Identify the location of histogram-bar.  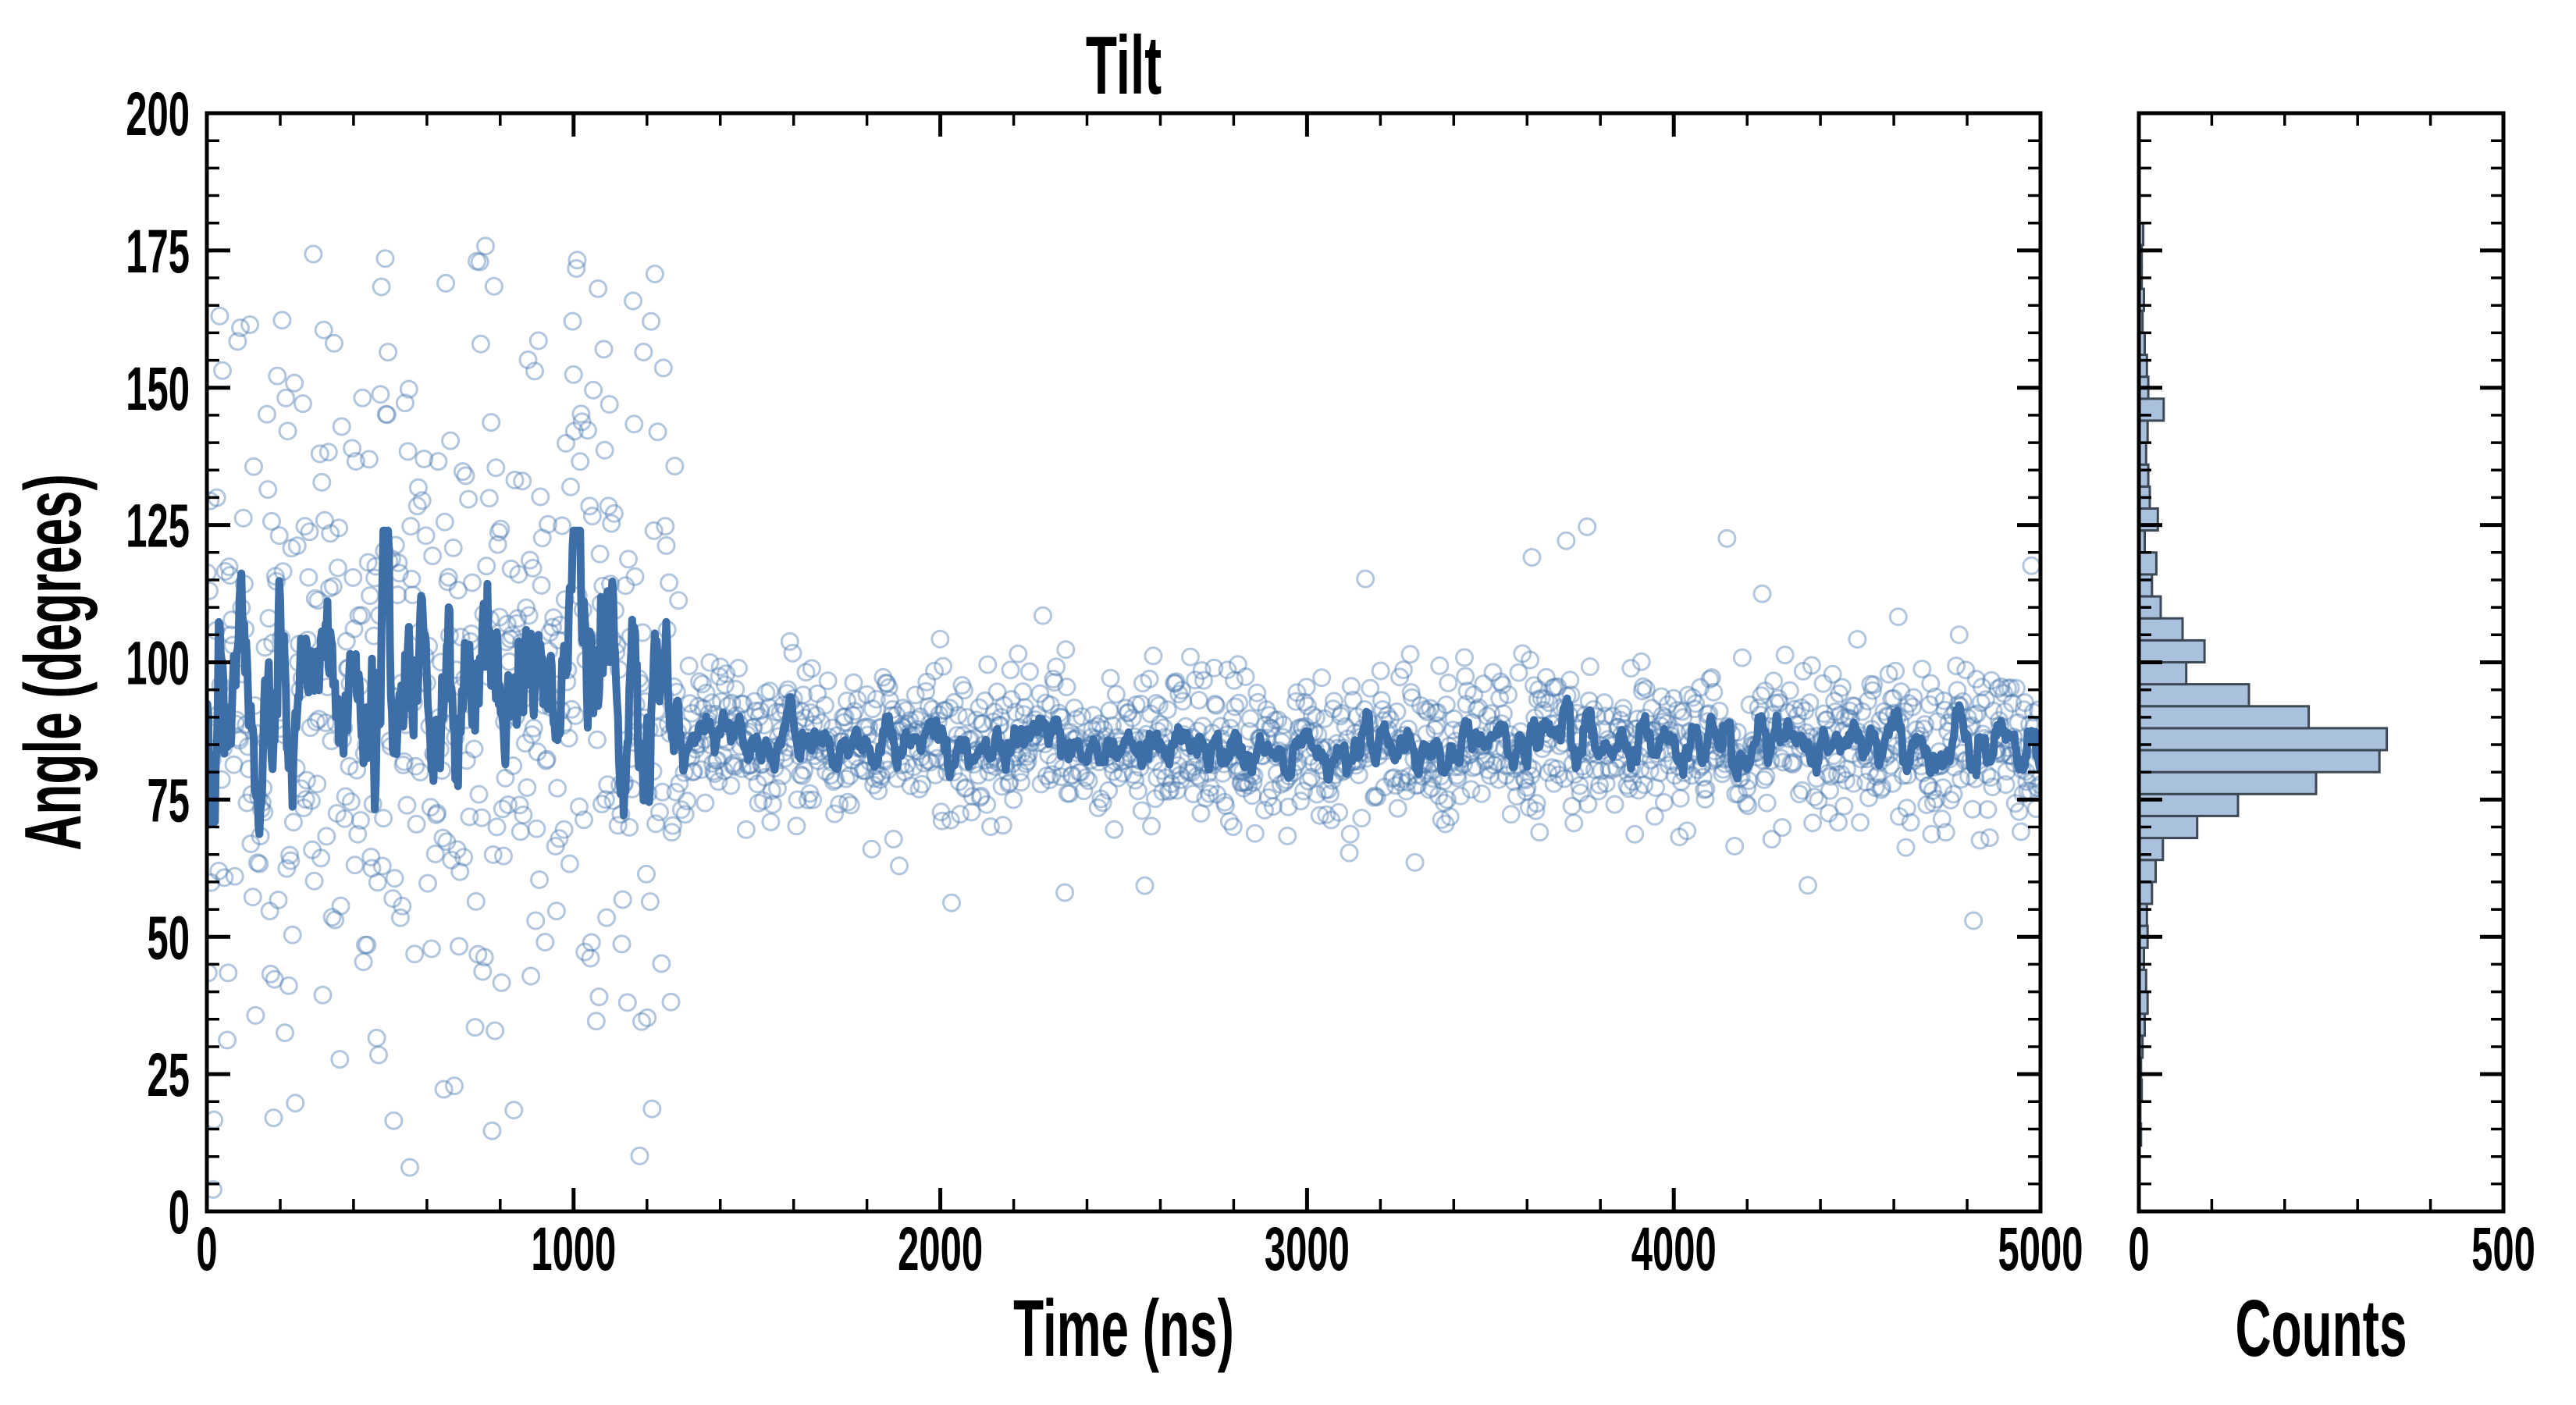
(2194, 695).